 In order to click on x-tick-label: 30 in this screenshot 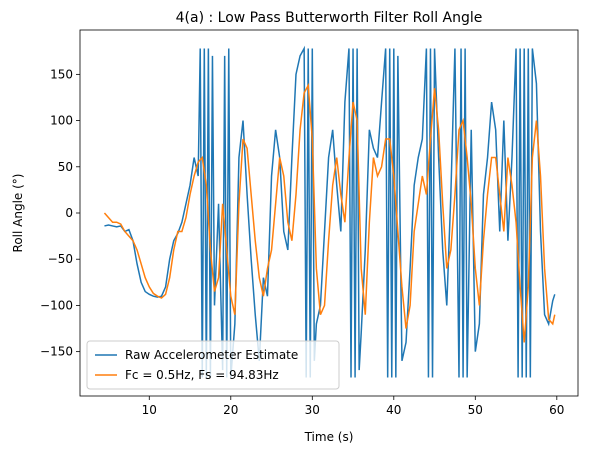, I will do `click(312, 410)`.